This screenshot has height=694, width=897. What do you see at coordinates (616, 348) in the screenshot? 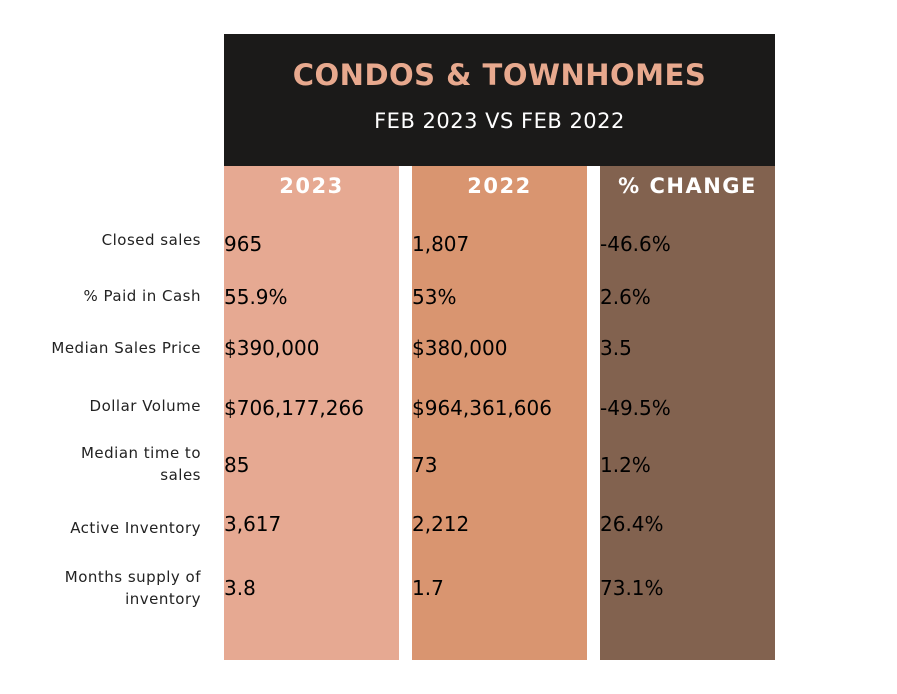
I see `cell-change: 3.5` at bounding box center [616, 348].